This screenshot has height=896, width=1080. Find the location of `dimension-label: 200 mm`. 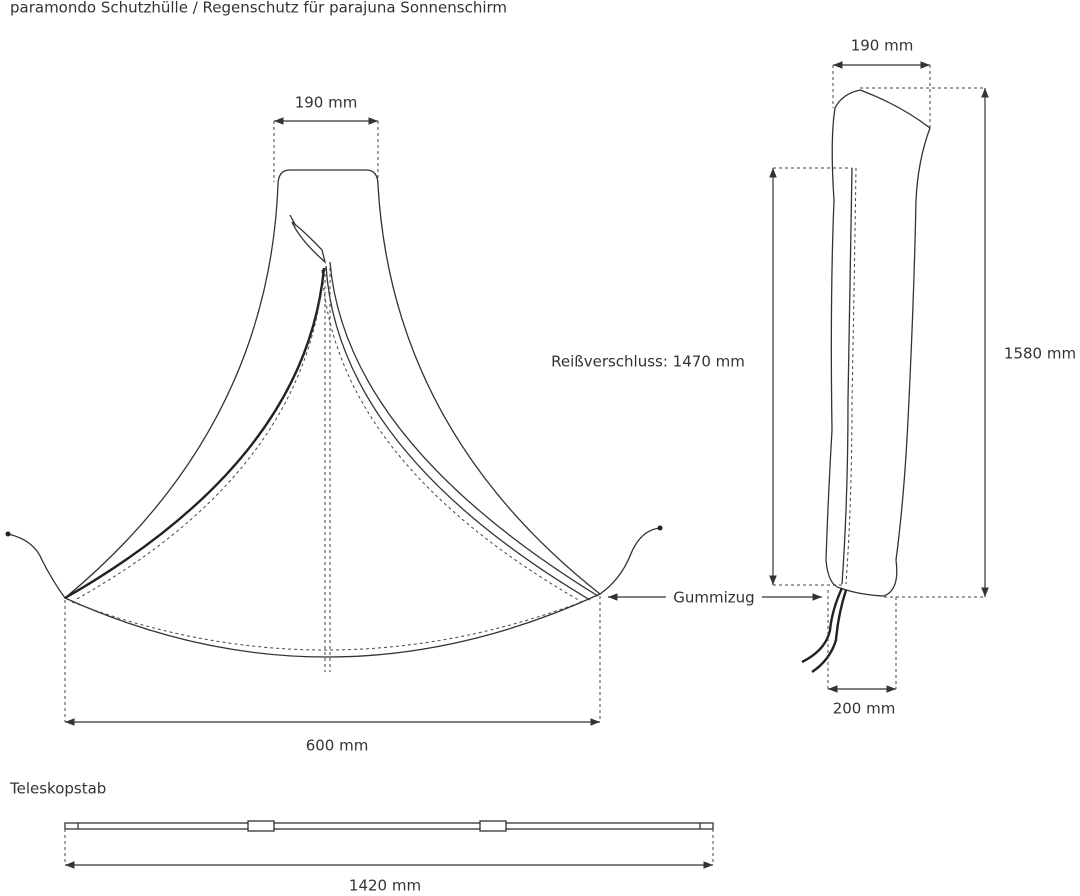

dimension-label: 200 mm is located at coordinates (864, 709).